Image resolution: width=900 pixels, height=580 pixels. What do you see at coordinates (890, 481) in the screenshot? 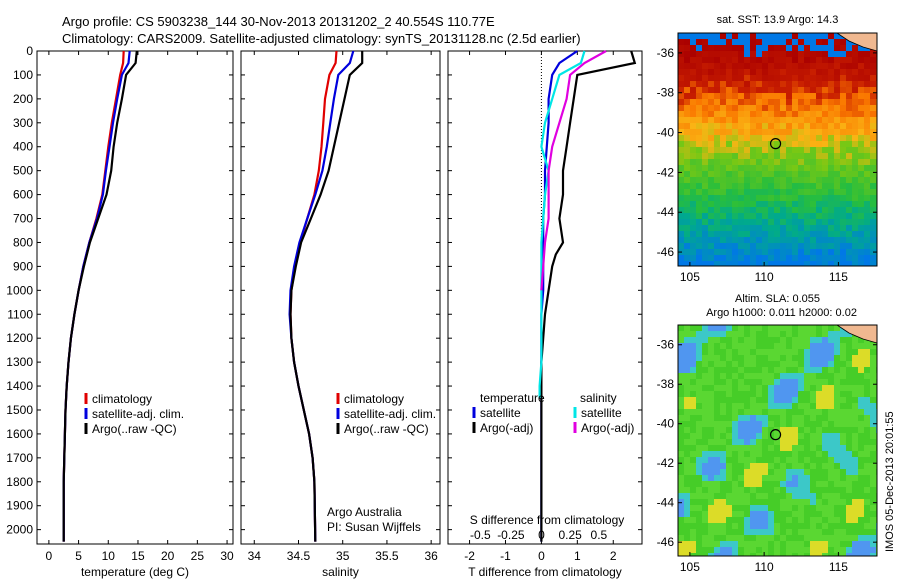
I see `imos-stamp: IMOS 05-Dec-2013 20:01:55` at bounding box center [890, 481].